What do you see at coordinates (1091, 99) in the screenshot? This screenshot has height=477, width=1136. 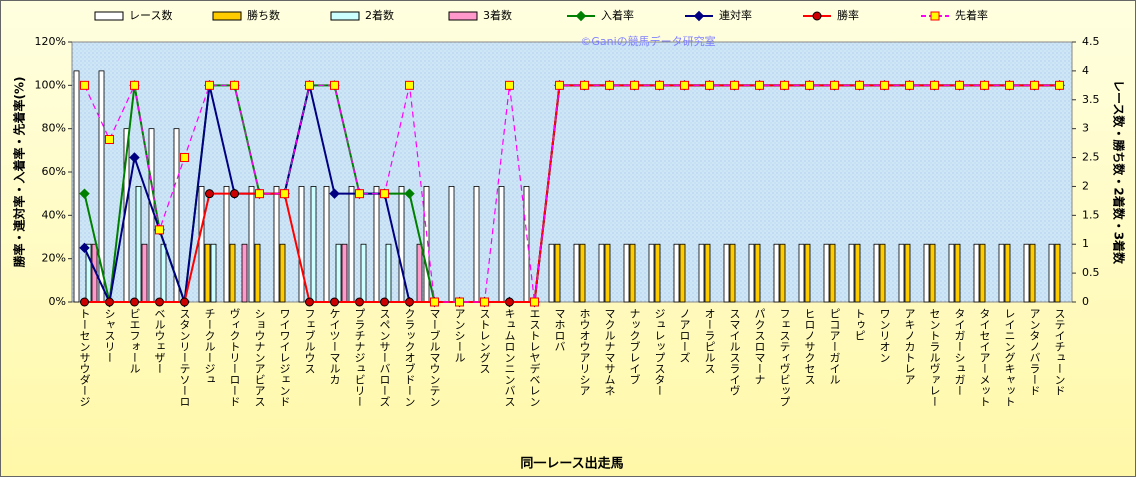 I see `y2-tick-label: 3.5` at bounding box center [1091, 99].